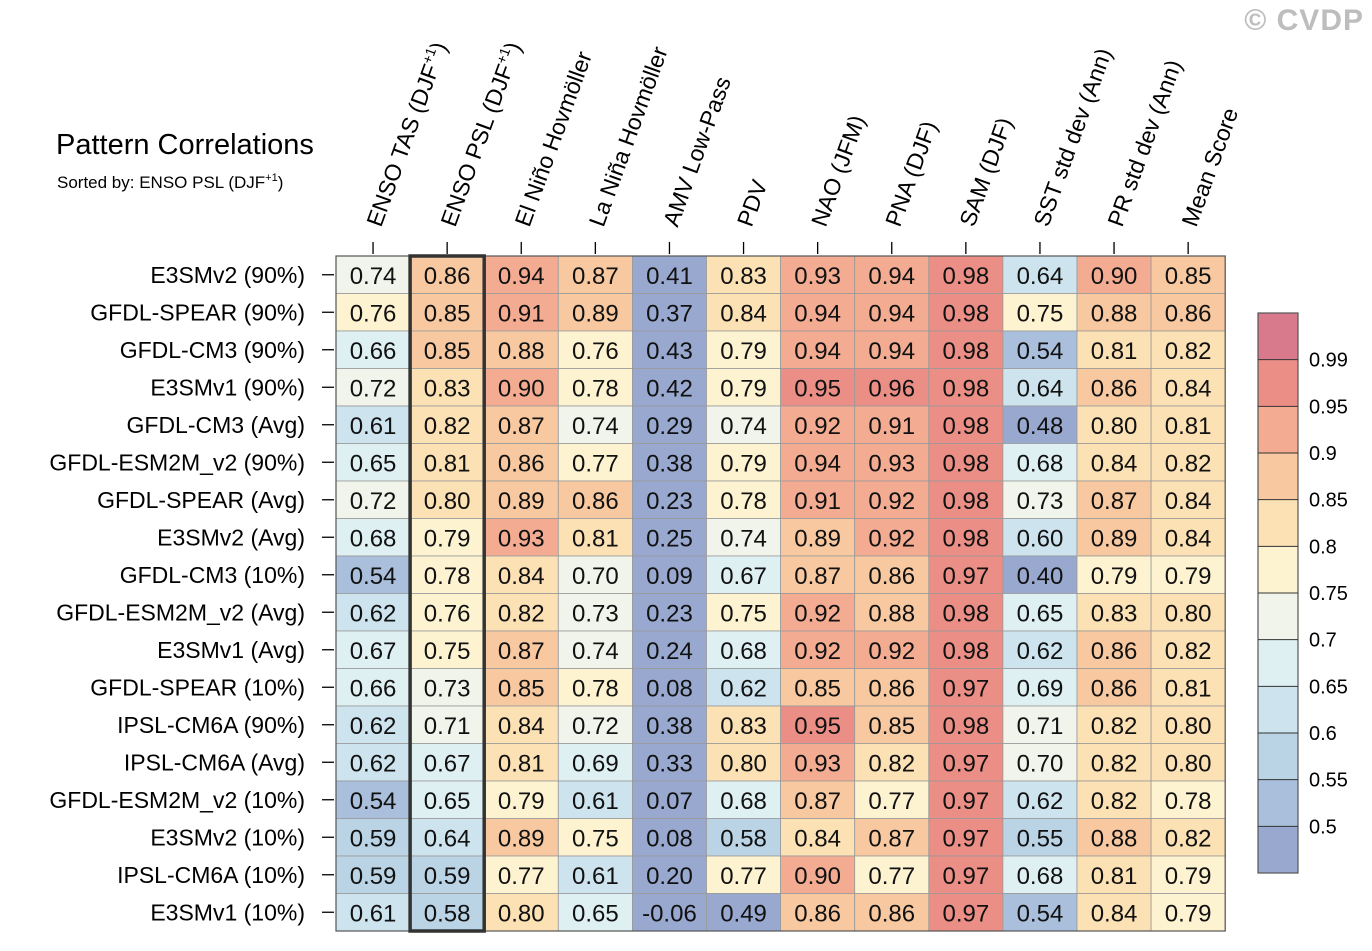 This screenshot has width=1372, height=951. I want to click on cell-value: 0.96, so click(891, 388).